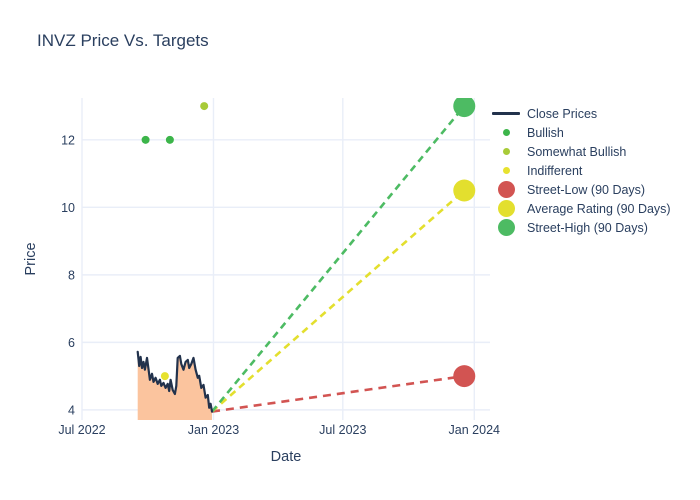  I want to click on street-high-90-days-legend-marker, so click(506, 227).